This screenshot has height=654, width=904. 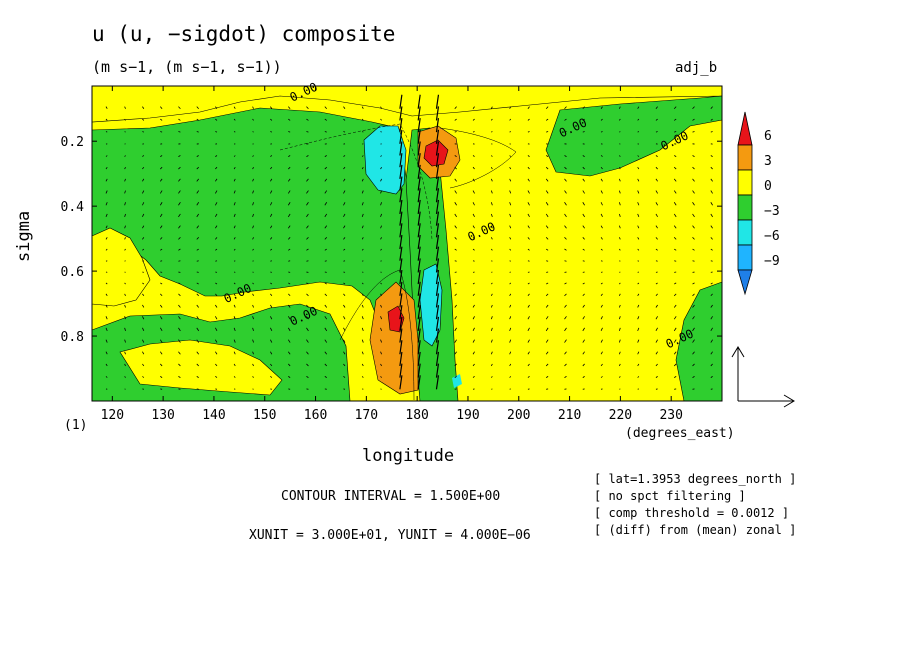 What do you see at coordinates (772, 211) in the screenshot?
I see `colorbar-label: −3` at bounding box center [772, 211].